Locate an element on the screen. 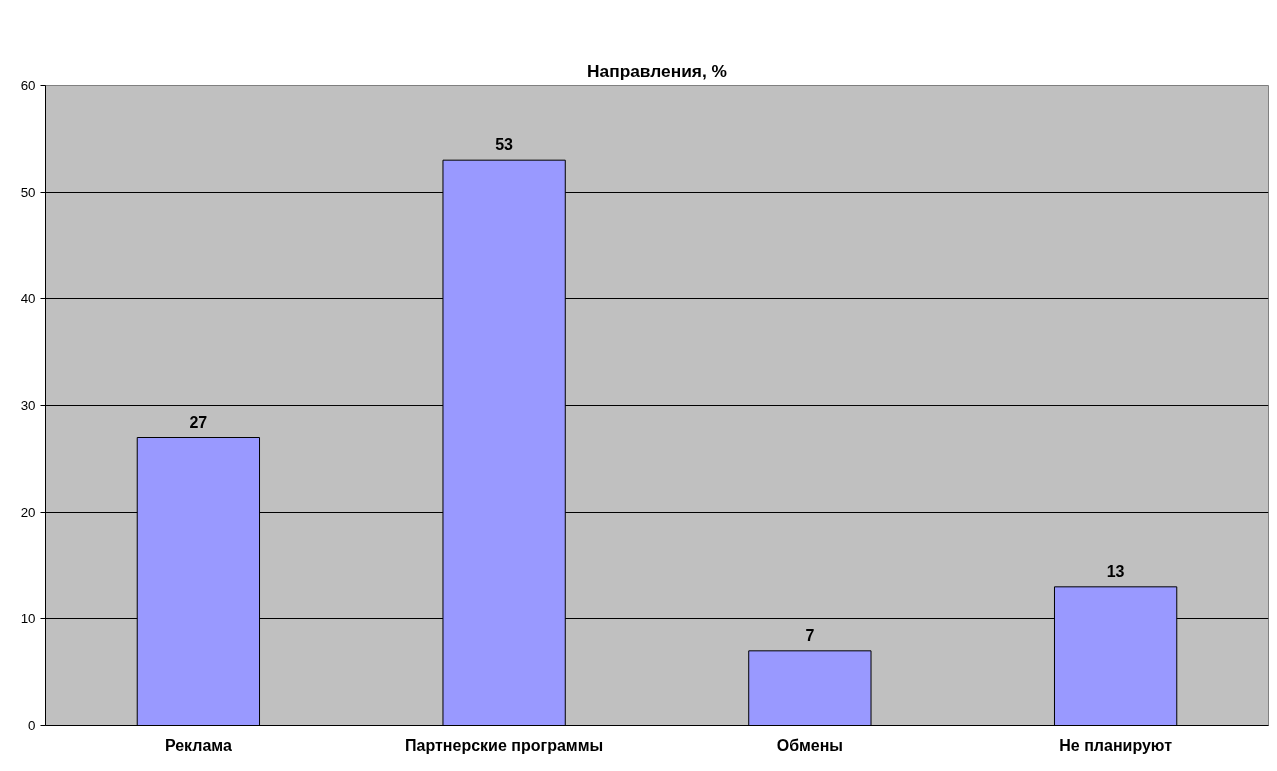 The width and height of the screenshot is (1277, 771). y-tick-label: 50 is located at coordinates (28, 192).